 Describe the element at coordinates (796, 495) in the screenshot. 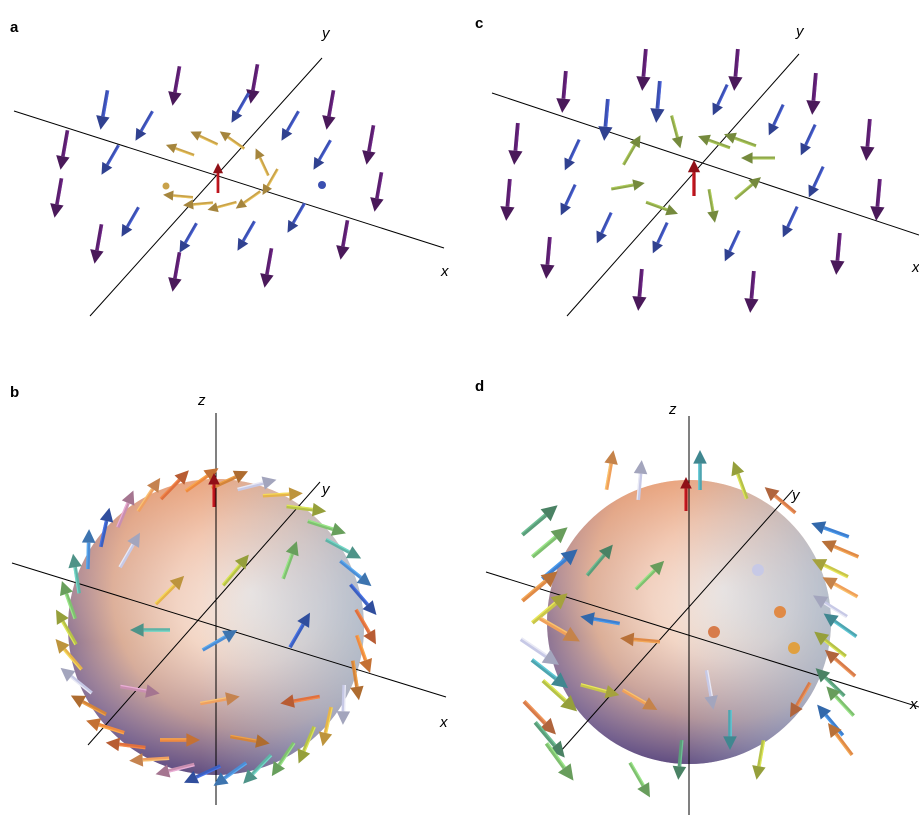

I see `y-axis-label-d: y` at that location.